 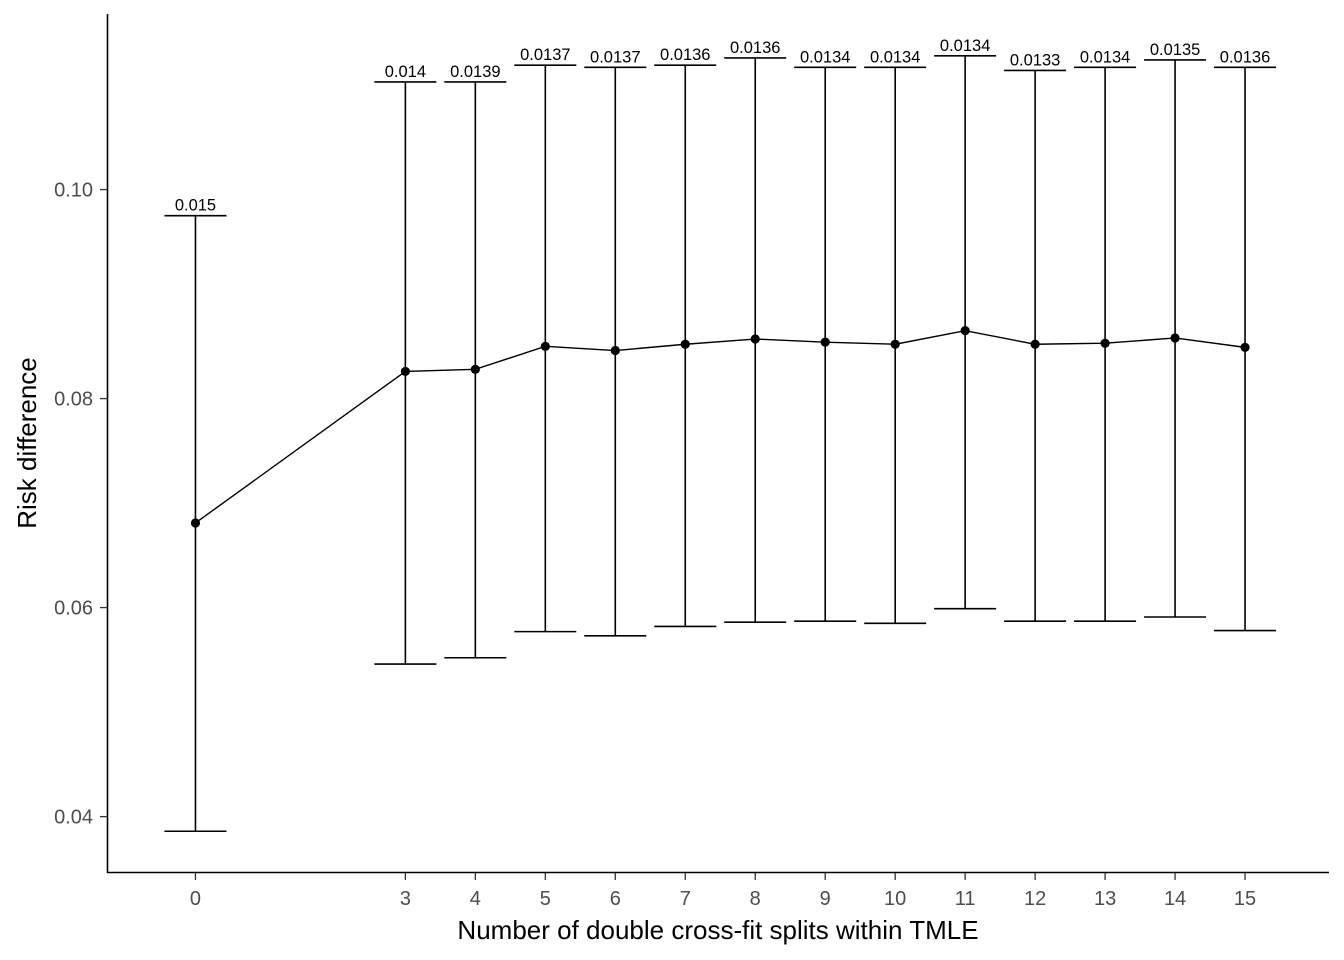 What do you see at coordinates (475, 72) in the screenshot?
I see `se-label-4: 0.0139` at bounding box center [475, 72].